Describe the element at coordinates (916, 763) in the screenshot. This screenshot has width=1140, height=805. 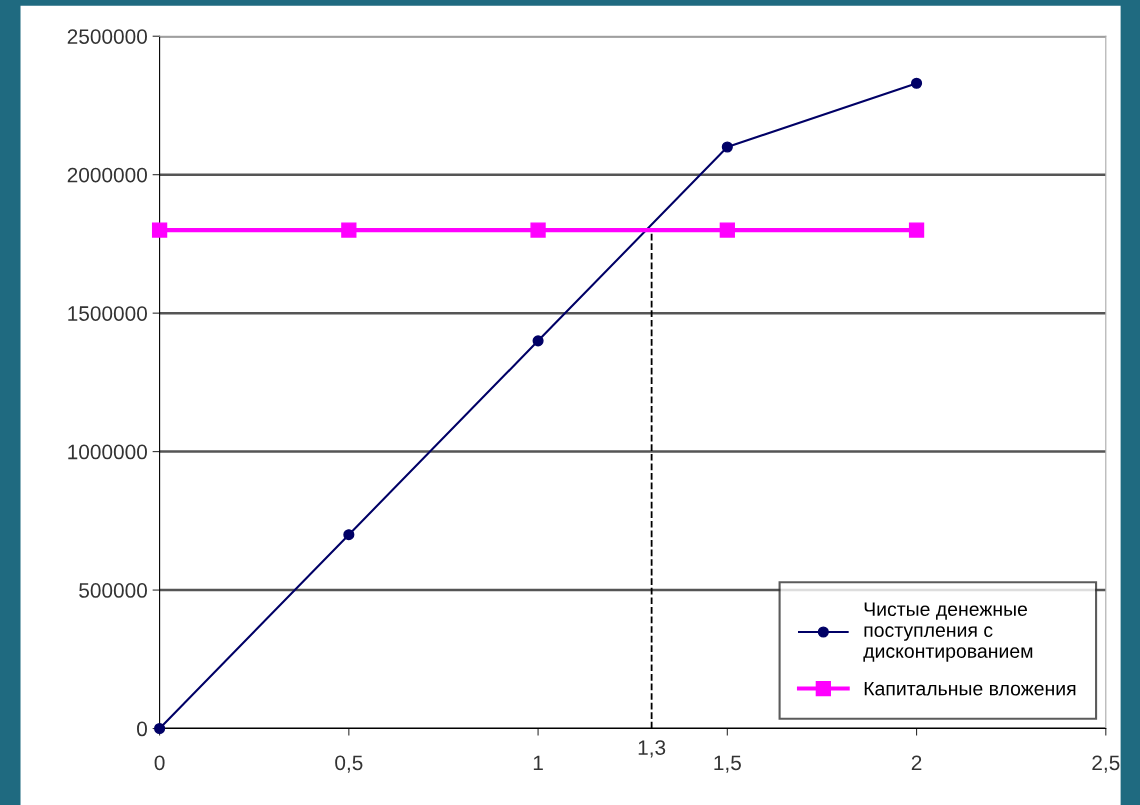
I see `x-tick-label: 2` at that location.